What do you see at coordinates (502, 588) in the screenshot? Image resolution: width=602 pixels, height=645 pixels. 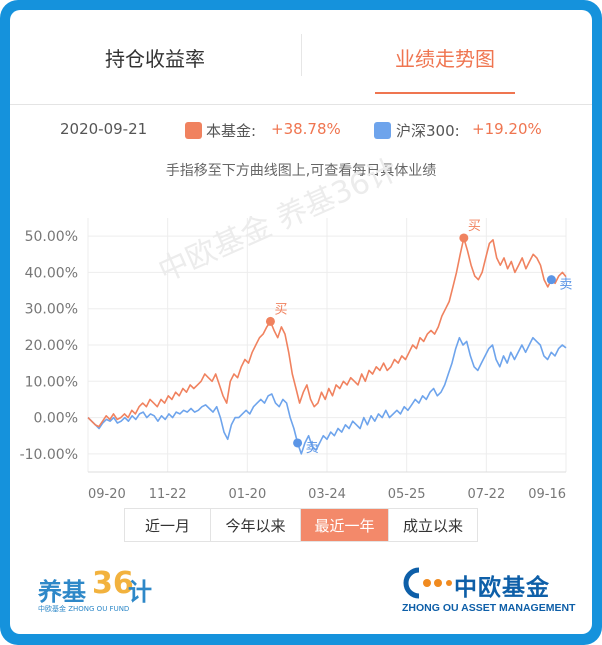 I see `brand-cn-text: 中欧基金` at bounding box center [502, 588].